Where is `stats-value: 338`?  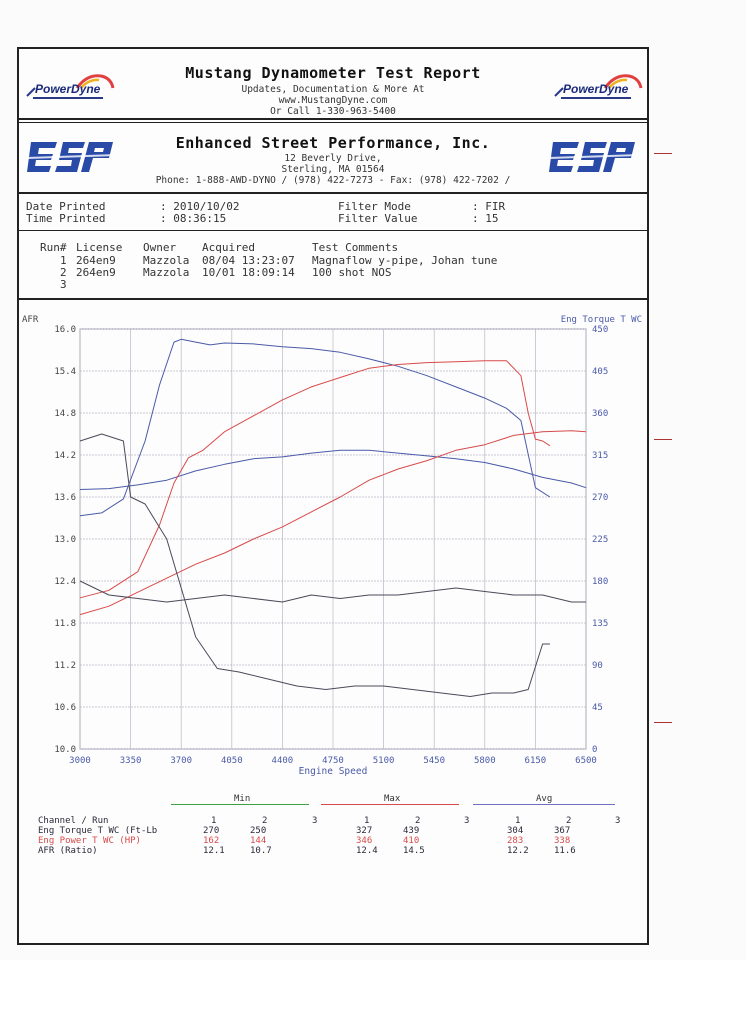 stats-value: 338 is located at coordinates (562, 841).